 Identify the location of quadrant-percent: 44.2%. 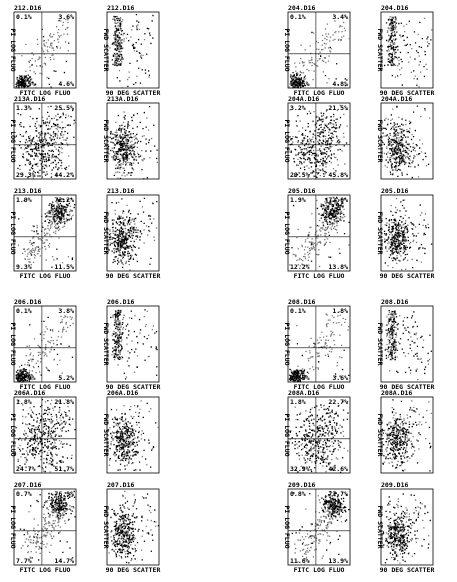
(64, 175).